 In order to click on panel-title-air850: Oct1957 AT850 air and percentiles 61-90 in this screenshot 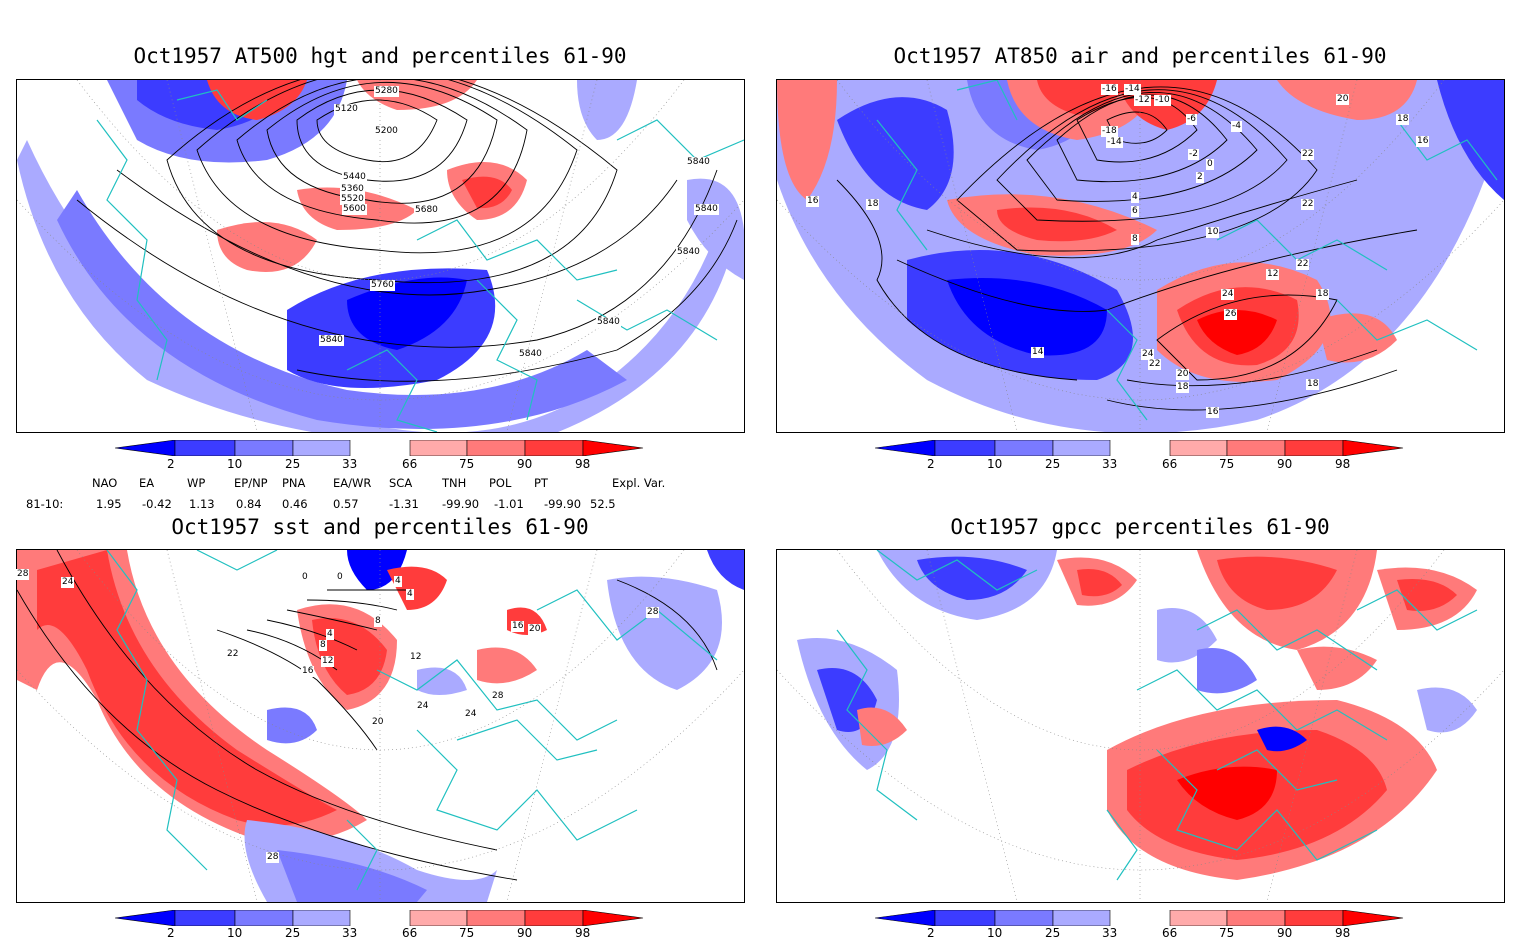, I will do `click(1140, 56)`.